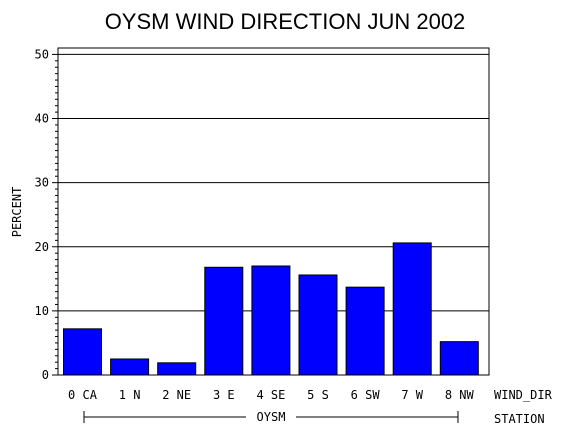 This screenshot has width=570, height=430. I want to click on x-tick-label: 8 NW, so click(460, 395).